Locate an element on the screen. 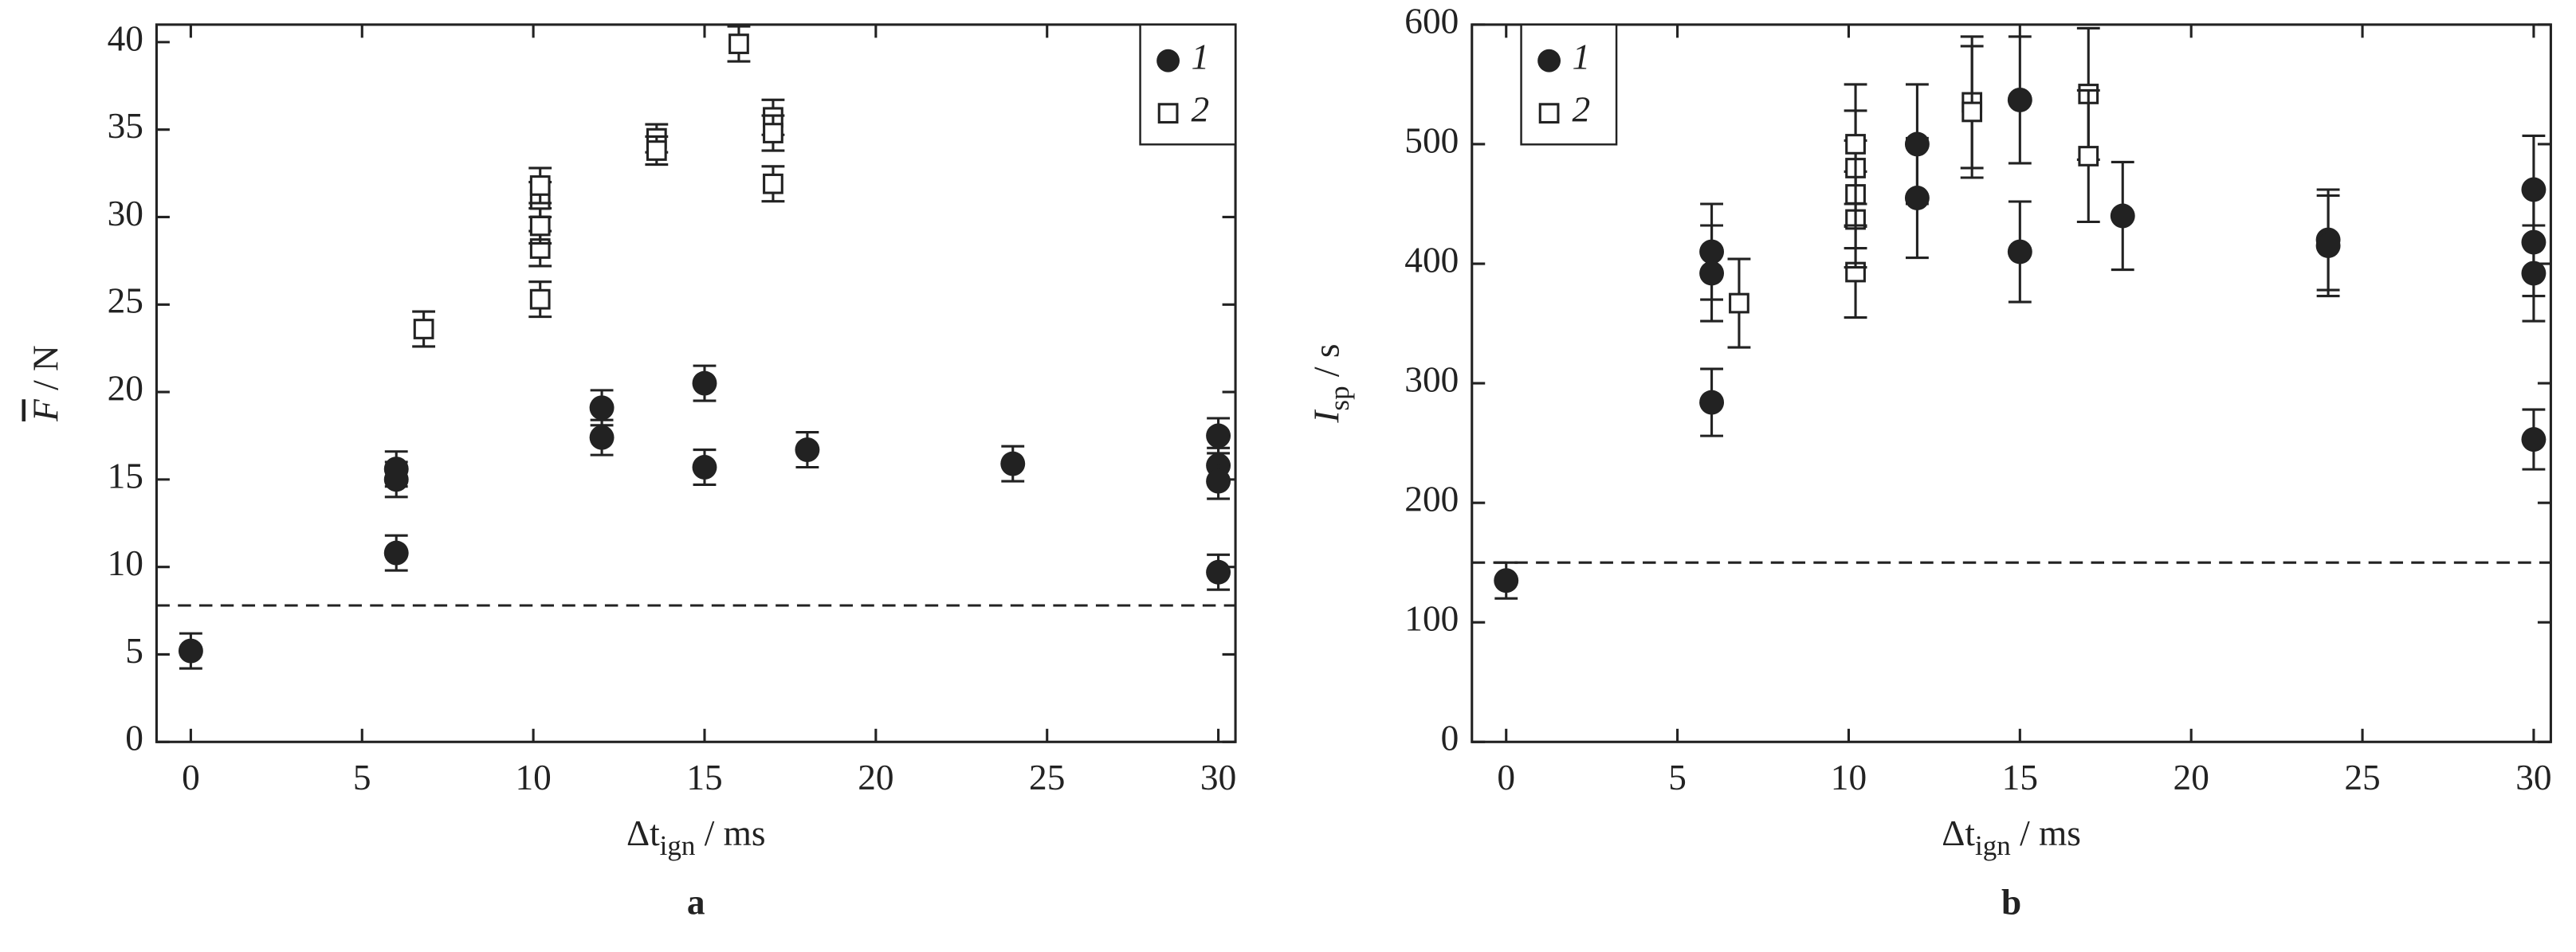  panel-label: a is located at coordinates (696, 903).